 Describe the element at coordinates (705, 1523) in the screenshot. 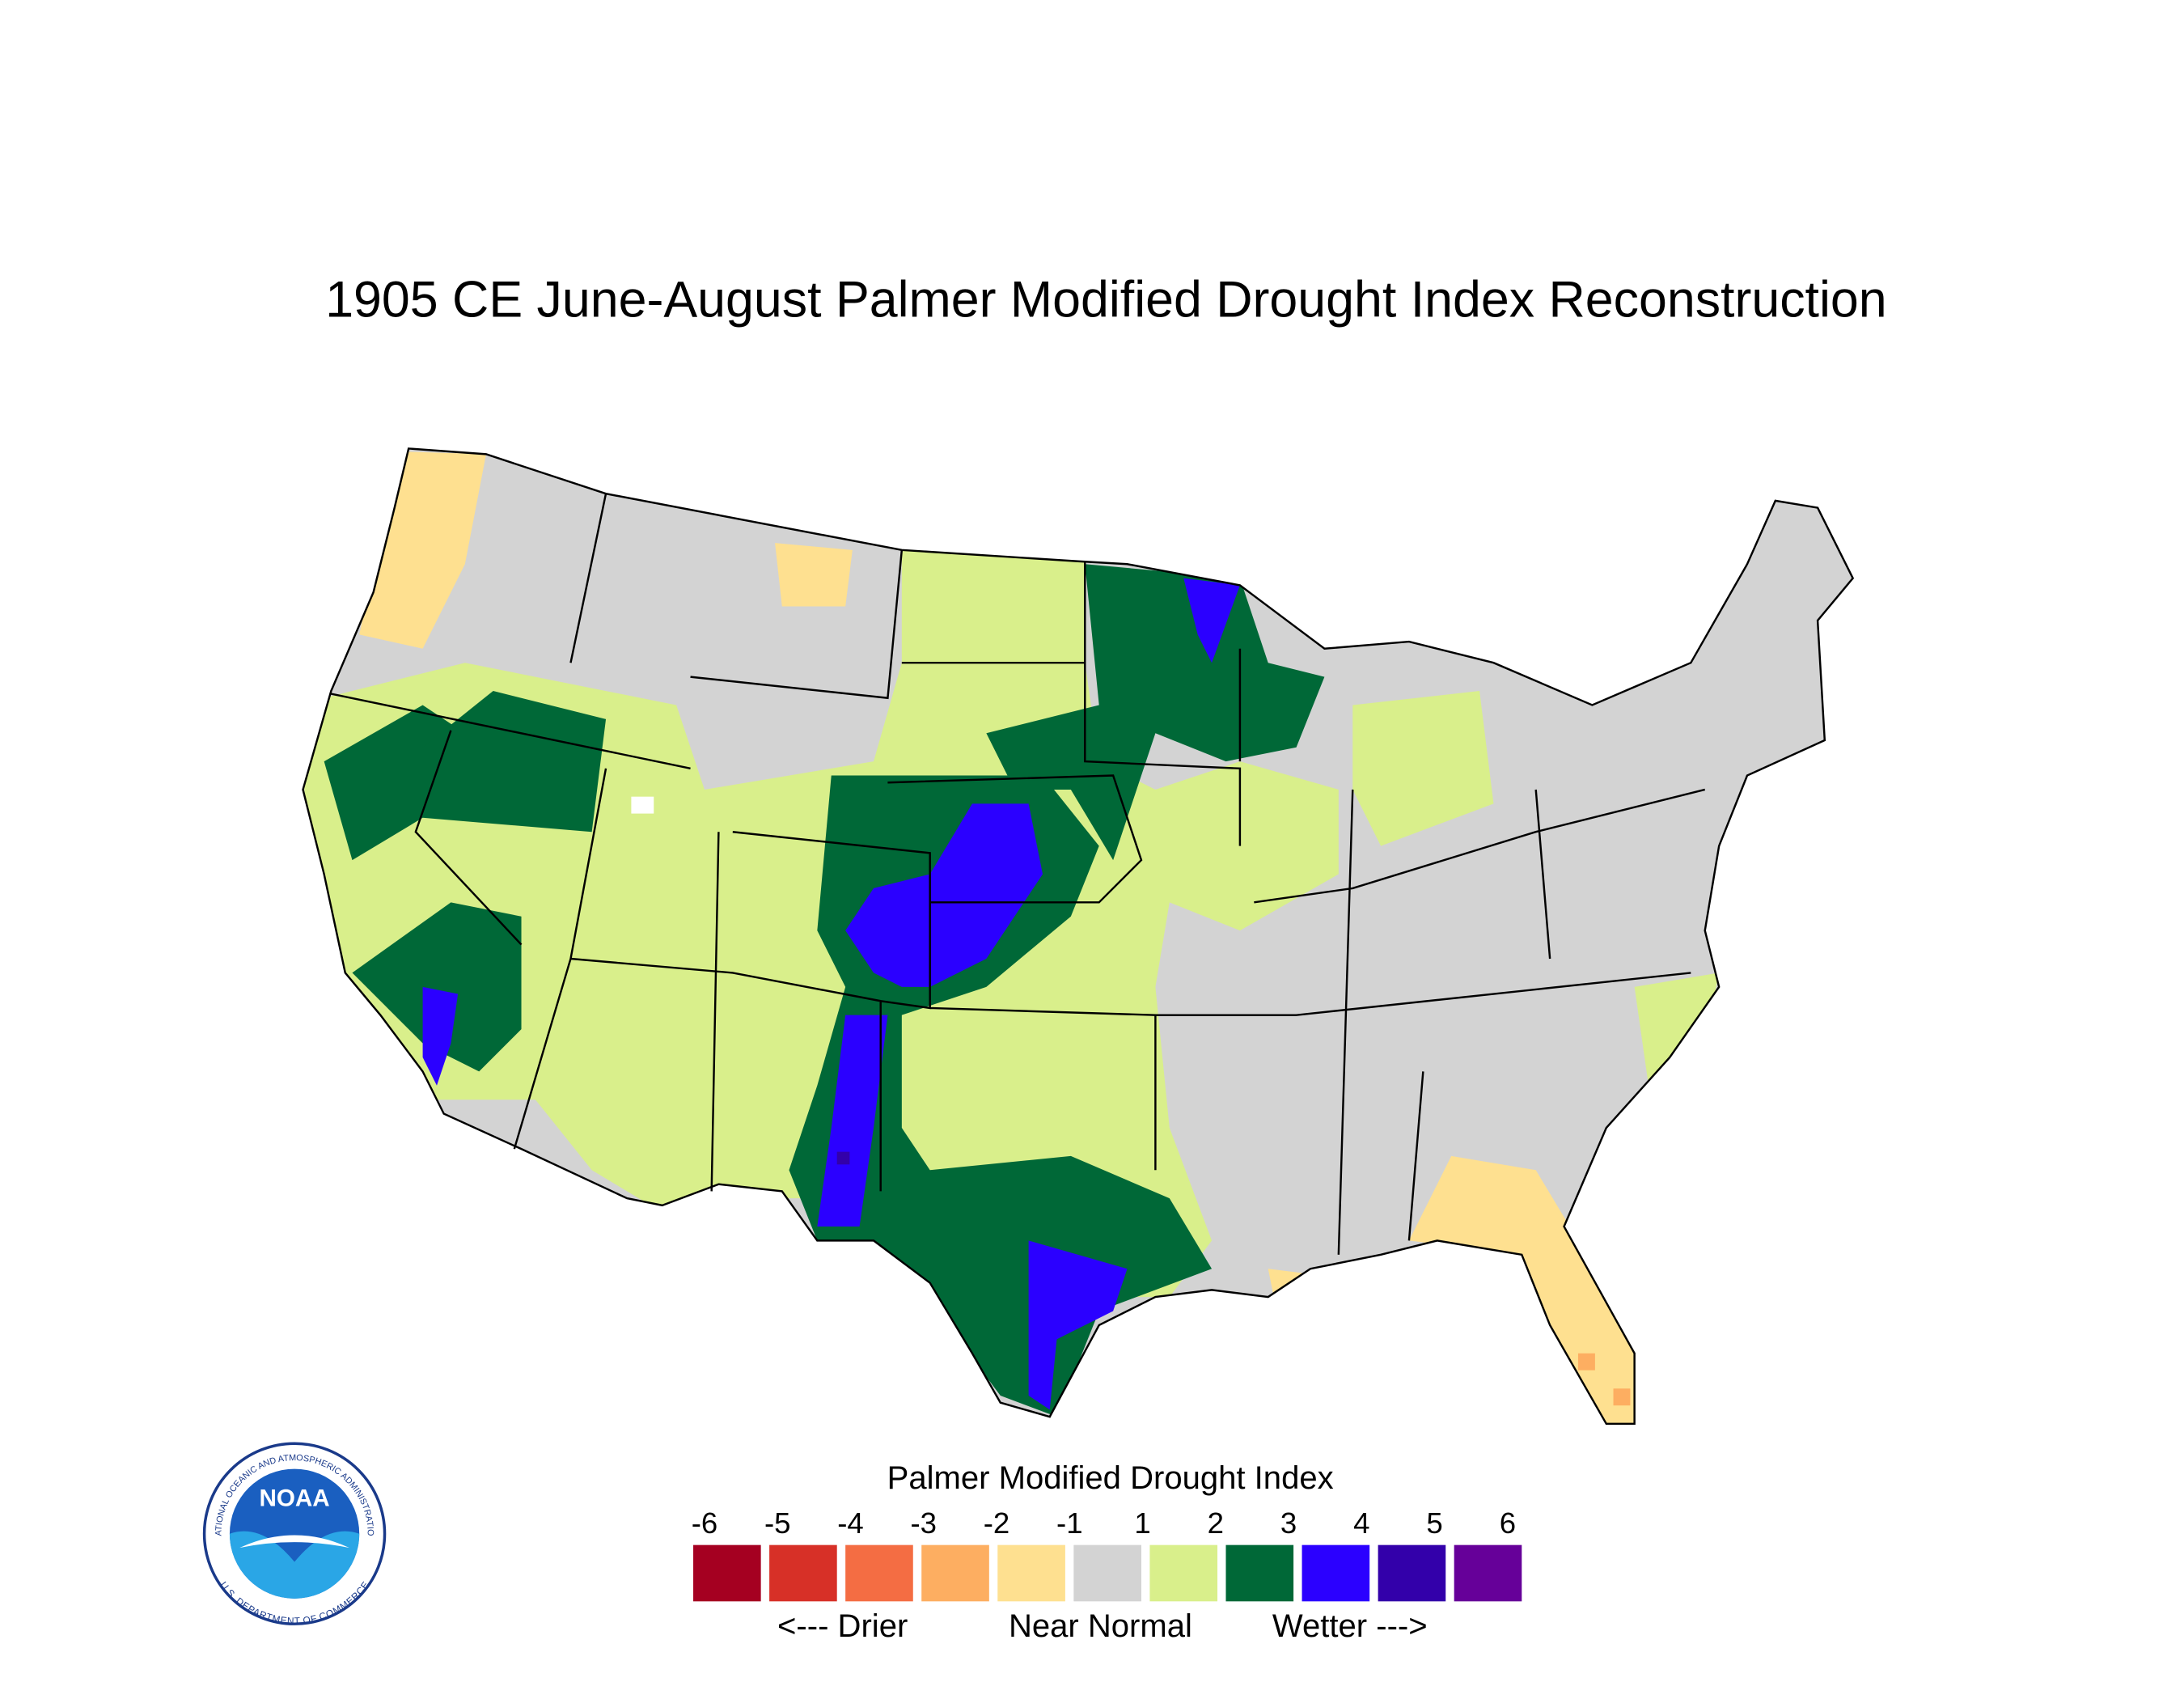

I see `legend-tick-label: -6` at that location.